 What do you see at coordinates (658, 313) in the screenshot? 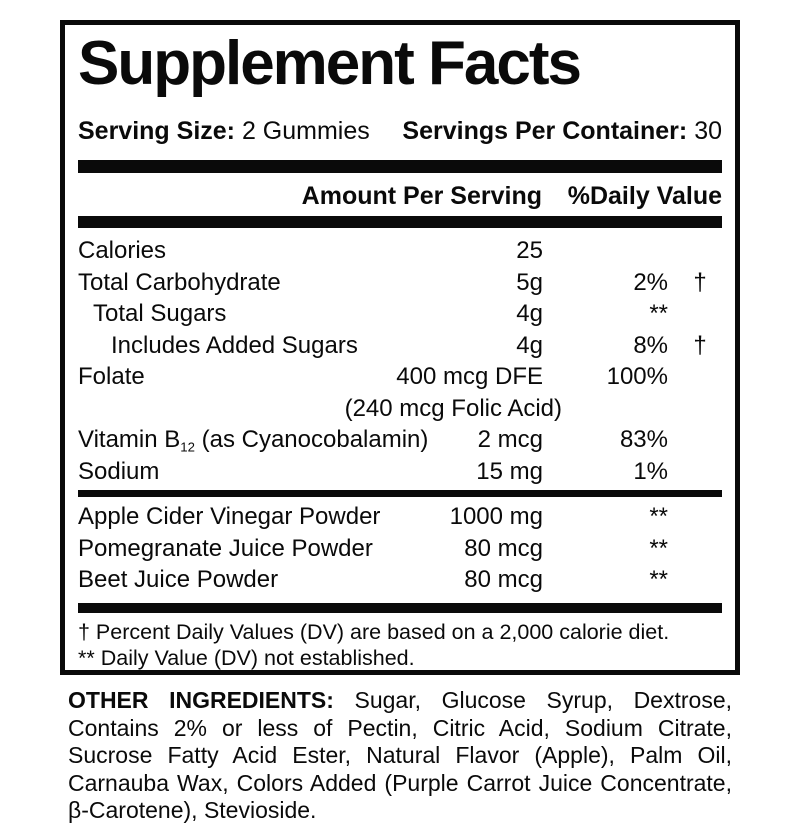
I see `nutrient-dv: **` at bounding box center [658, 313].